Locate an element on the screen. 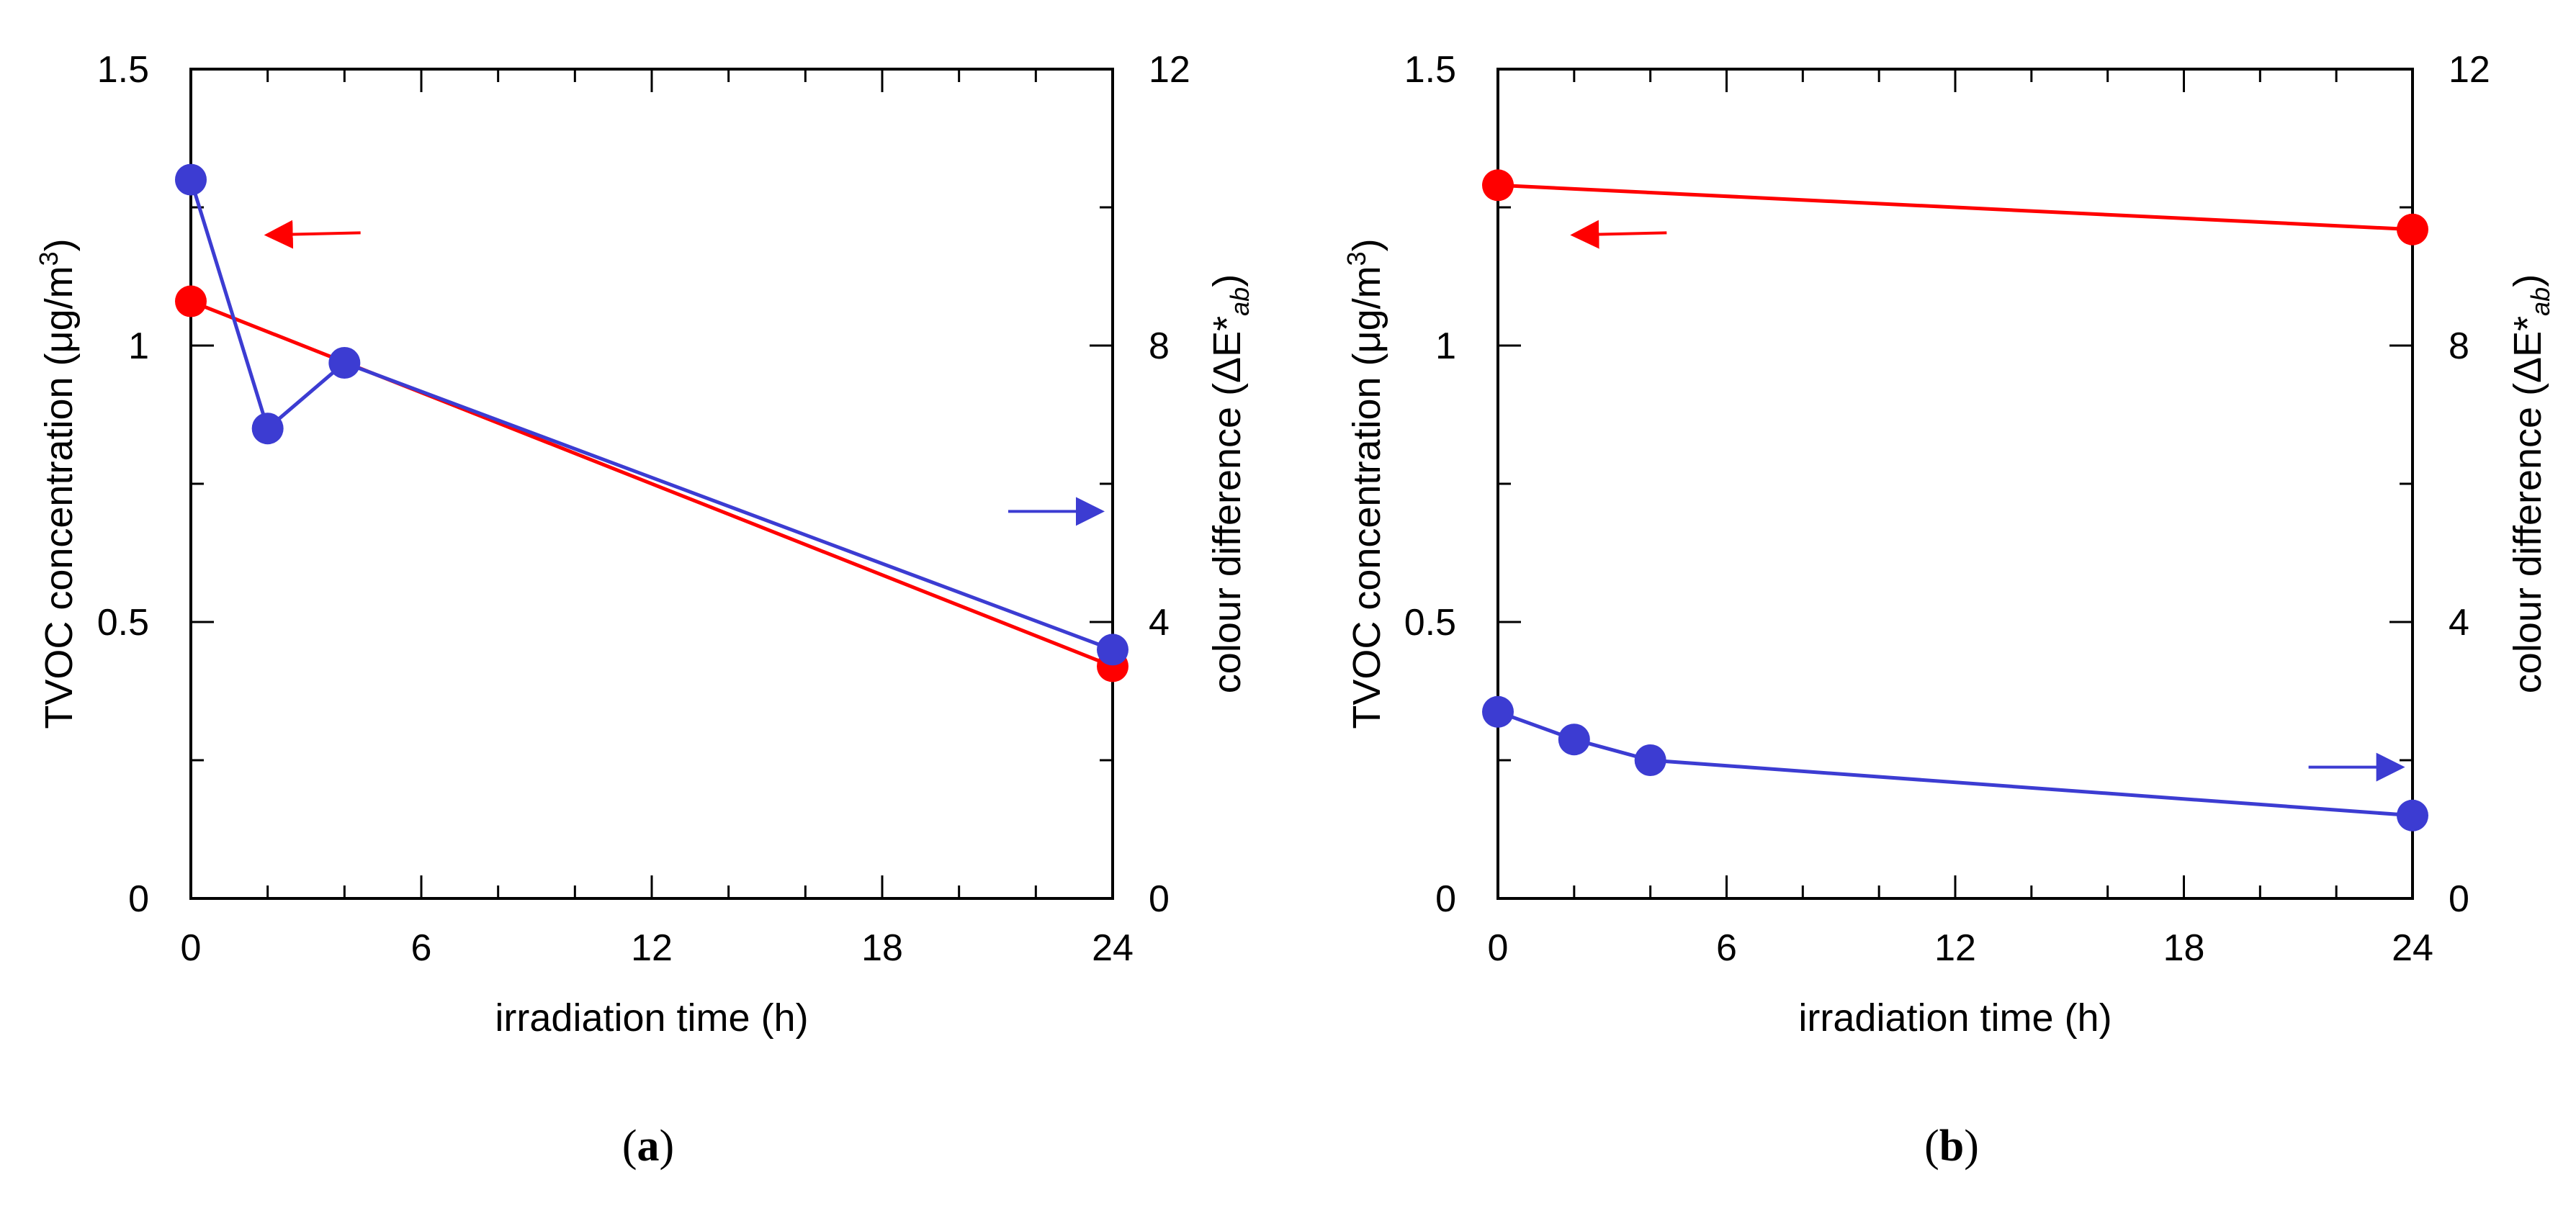 This screenshot has width=2576, height=1208. panel-caption-letter: b is located at coordinates (1951, 1146).